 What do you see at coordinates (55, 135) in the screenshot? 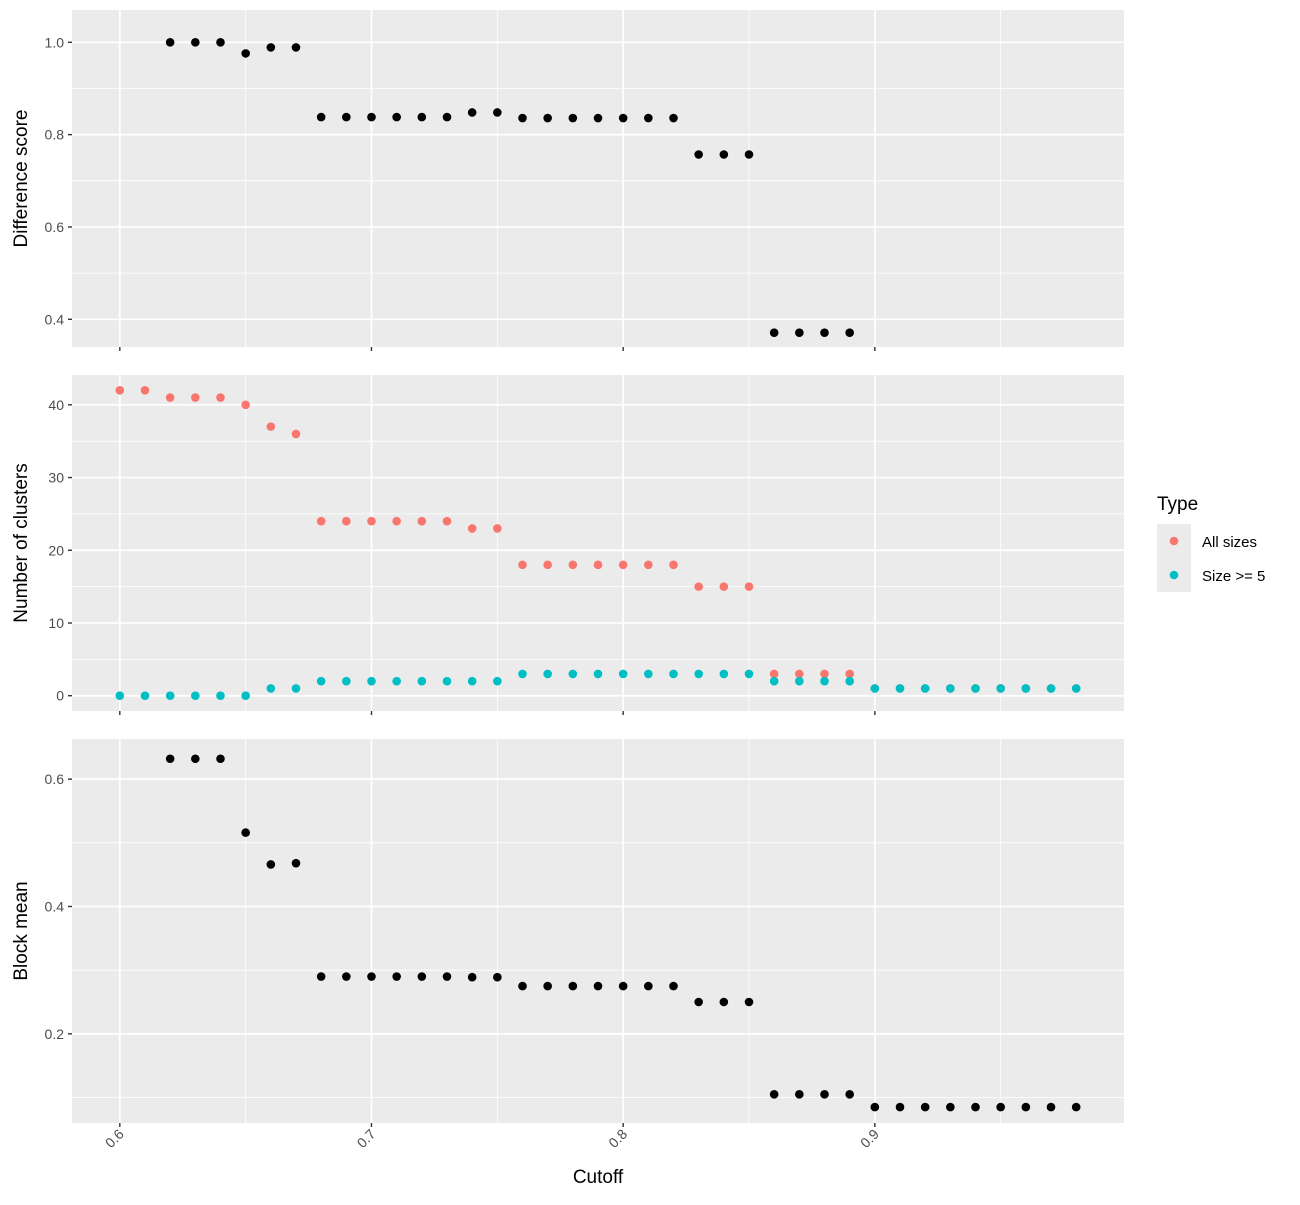
I see `y-tick-label: 0.8` at bounding box center [55, 135].